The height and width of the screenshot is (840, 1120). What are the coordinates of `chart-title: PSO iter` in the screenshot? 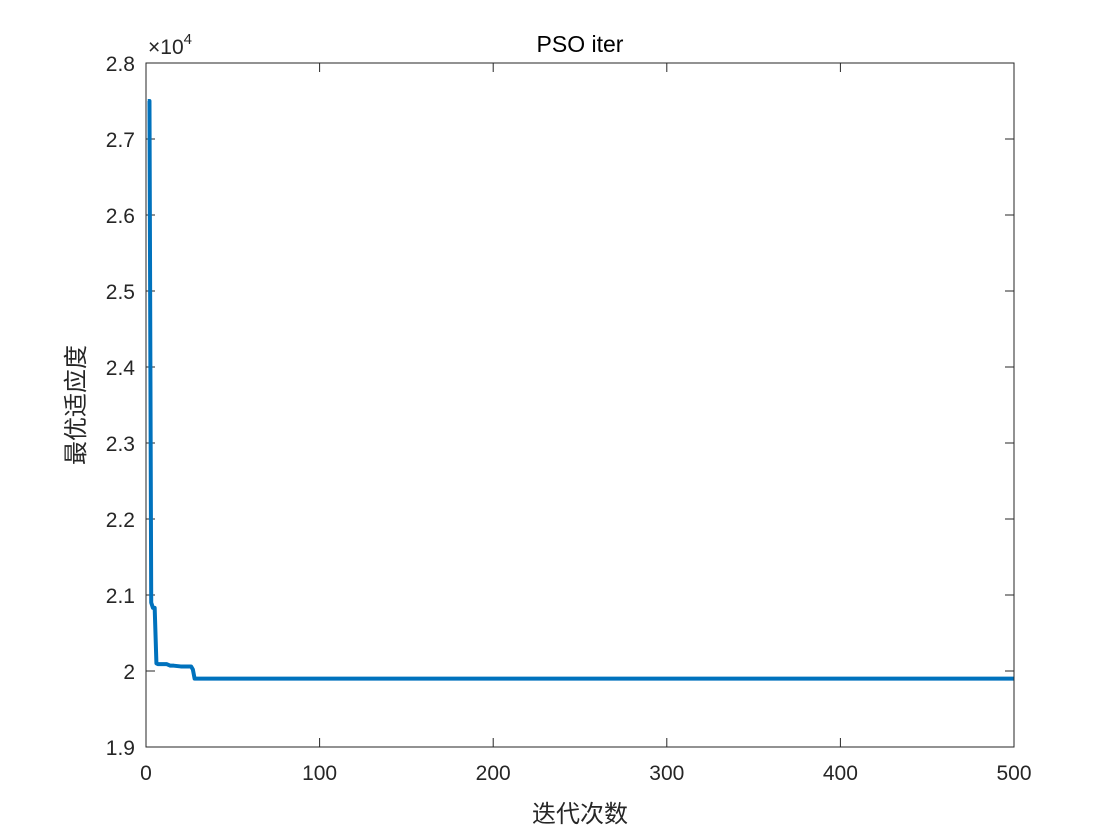 It's located at (580, 44).